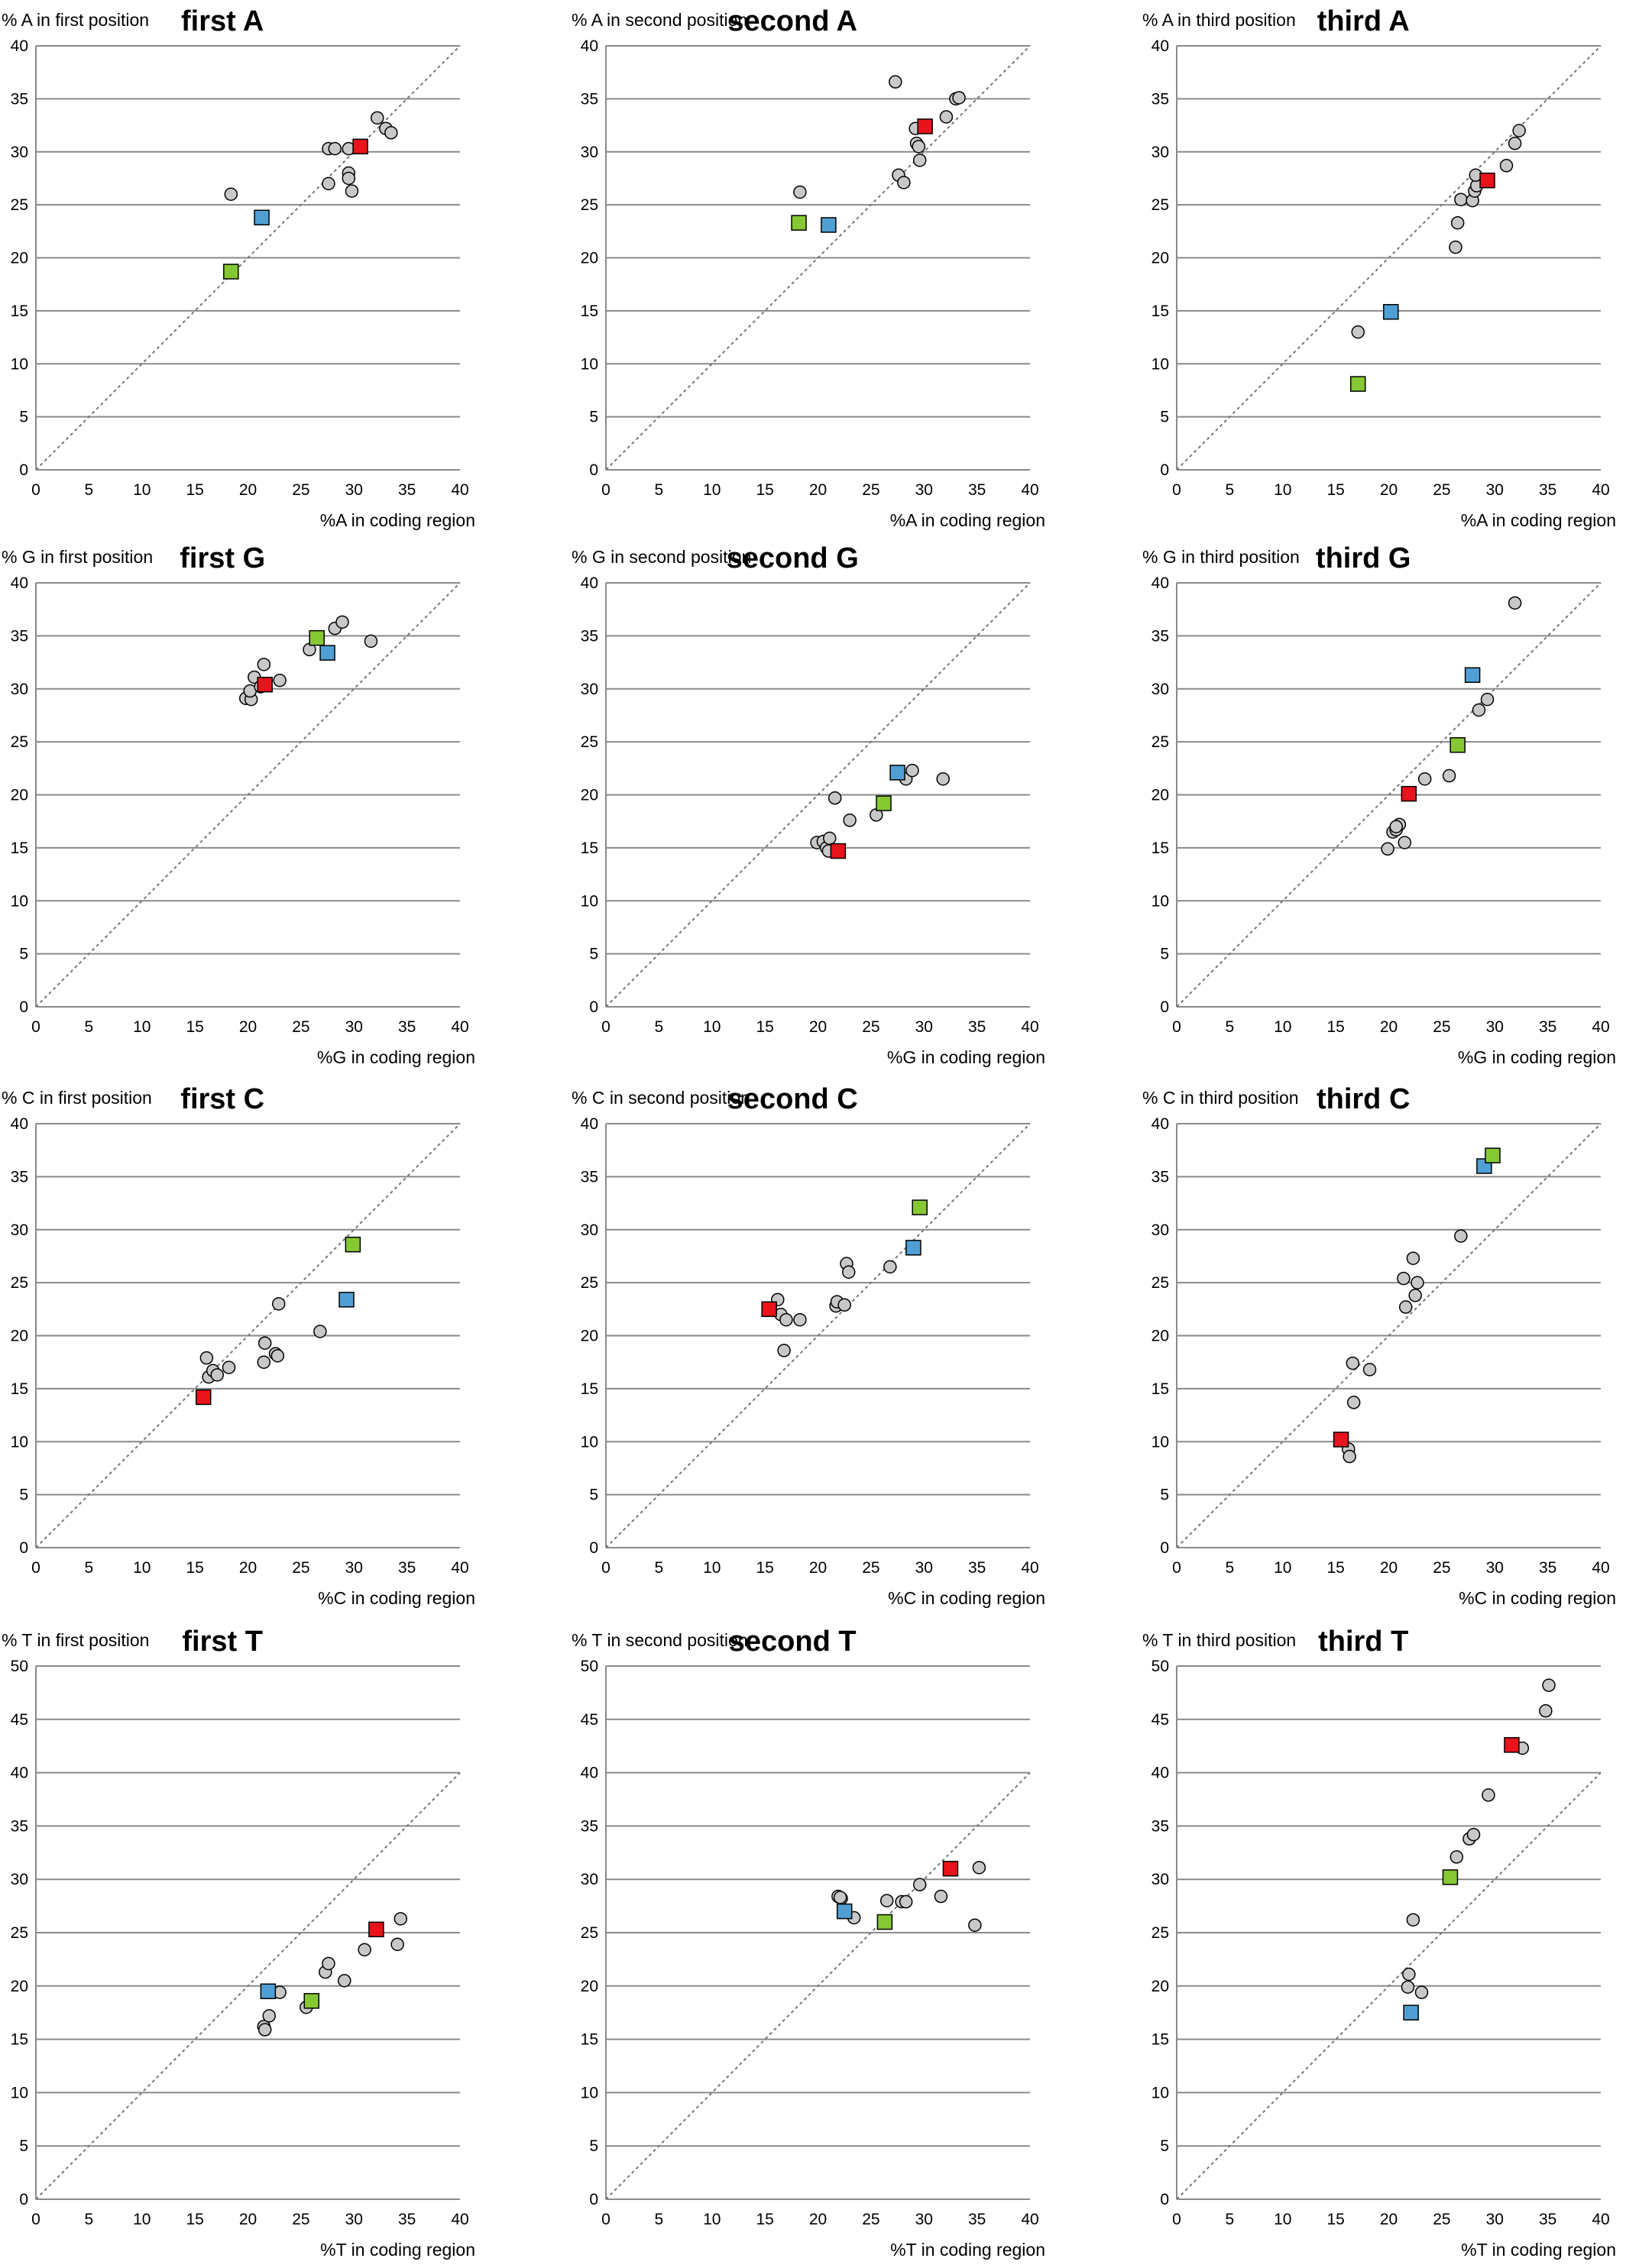 The width and height of the screenshot is (1626, 2268). Describe the element at coordinates (593, 1548) in the screenshot. I see `chart-7-ytick-label: 0` at that location.